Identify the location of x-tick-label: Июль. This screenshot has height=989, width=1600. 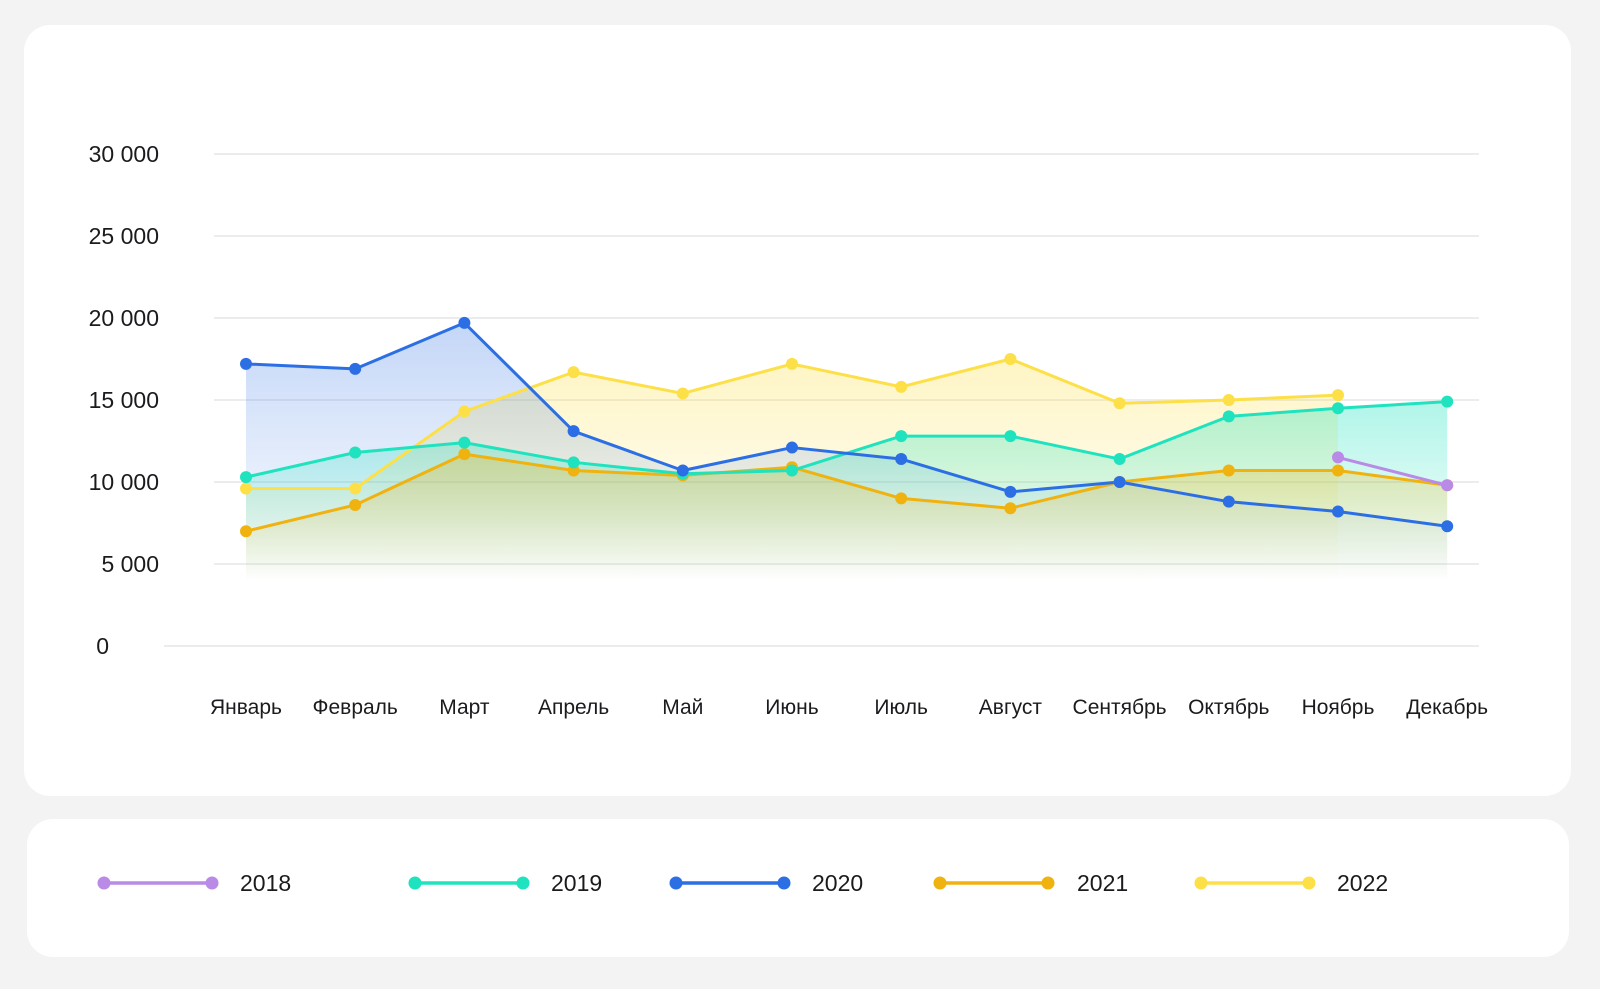
(901, 707).